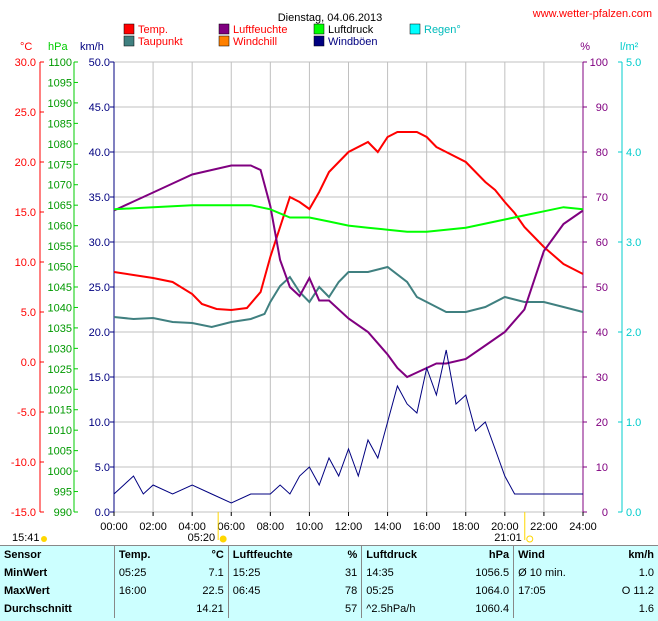 The width and height of the screenshot is (658, 621). Describe the element at coordinates (153, 527) in the screenshot. I see `x-tick-label: 02:00` at that location.